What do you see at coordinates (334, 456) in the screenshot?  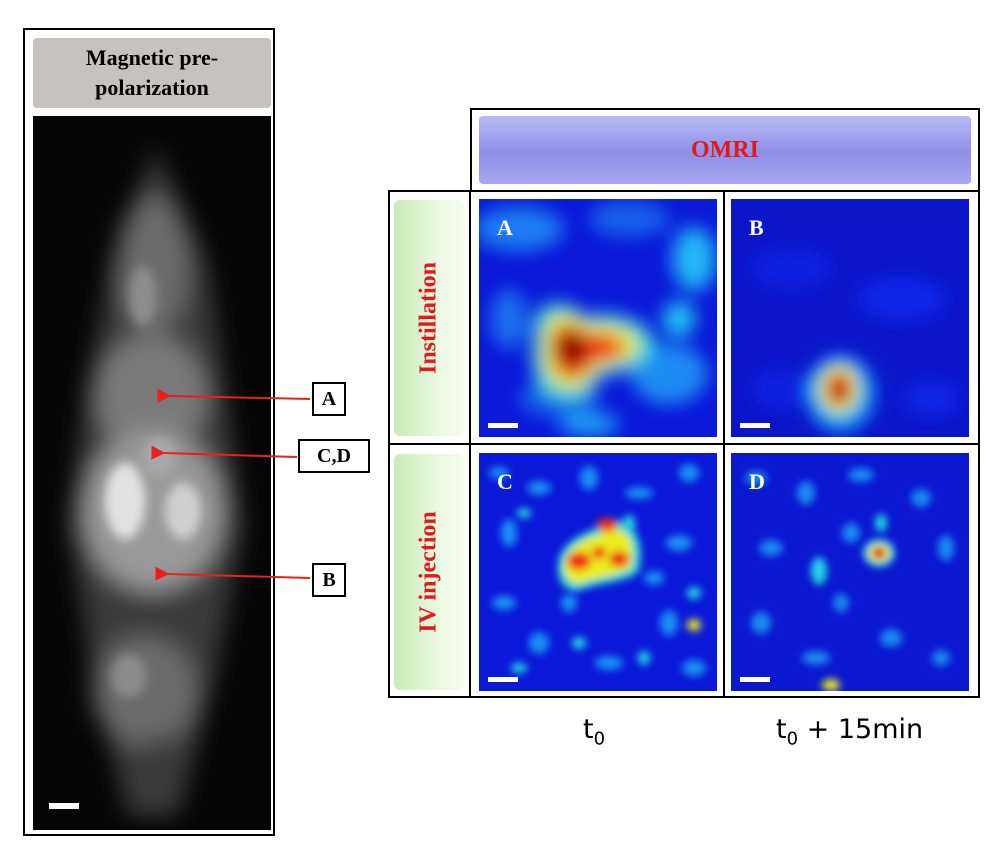 I see `marker-cd-box: C,D` at bounding box center [334, 456].